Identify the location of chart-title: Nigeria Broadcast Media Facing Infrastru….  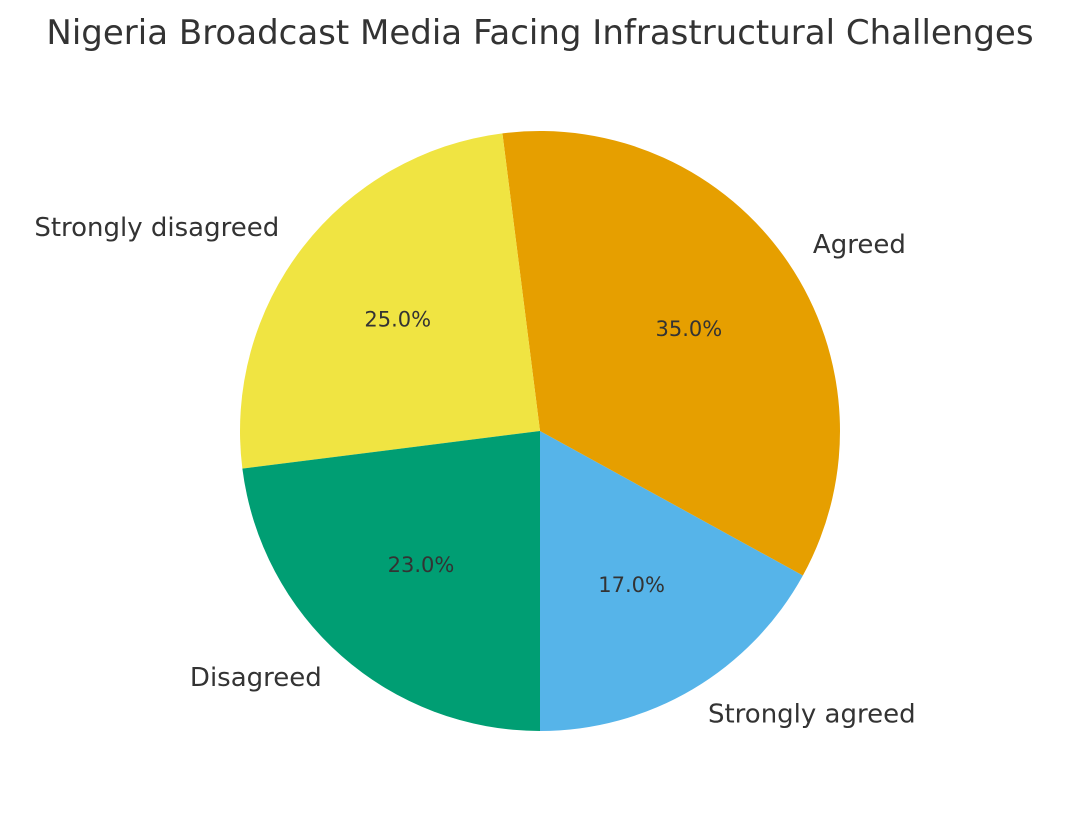
(539, 33).